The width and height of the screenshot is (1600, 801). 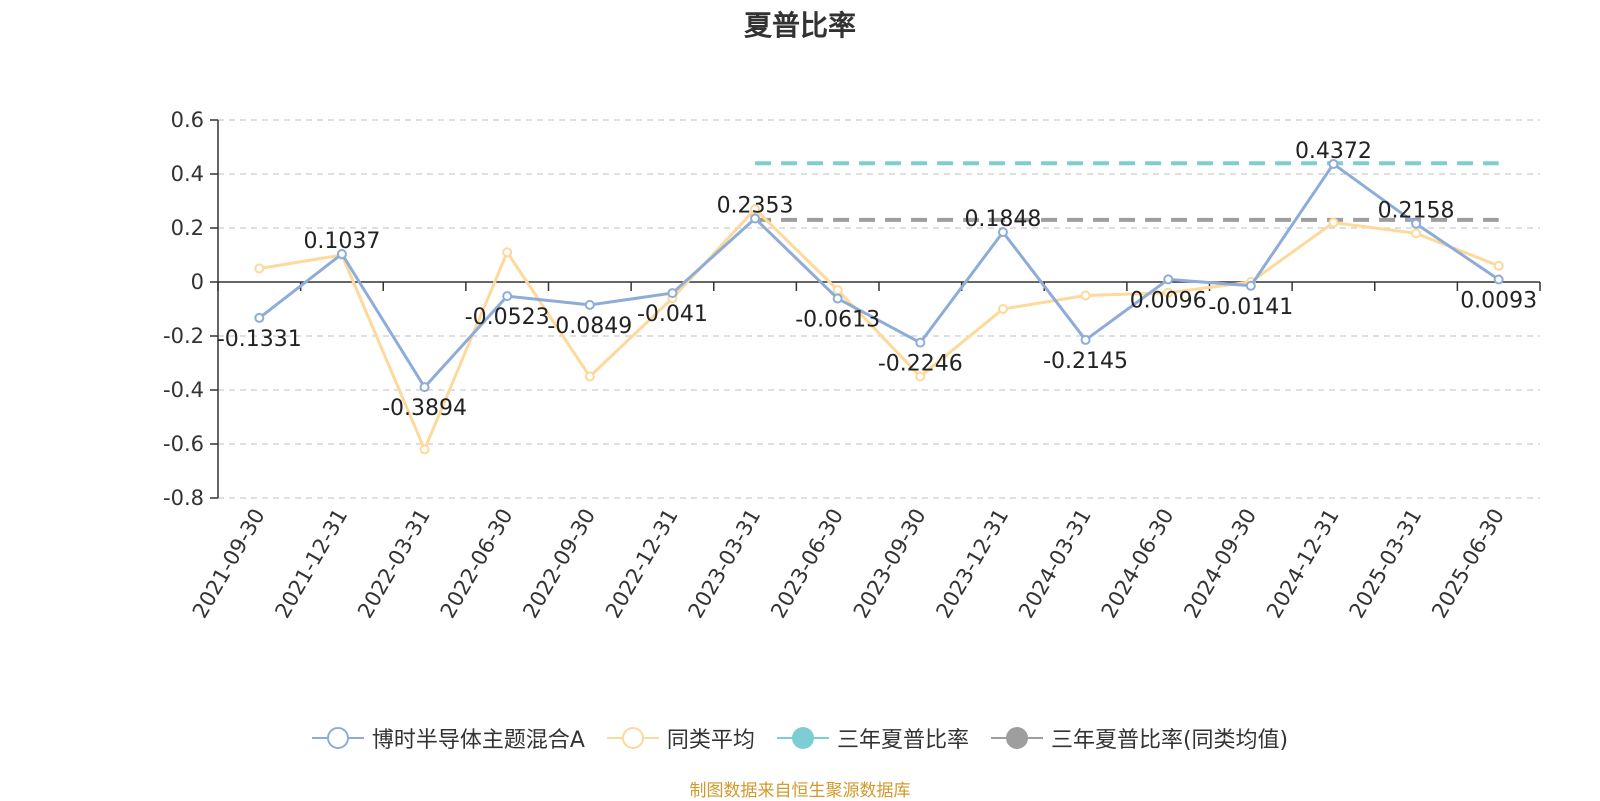 What do you see at coordinates (259, 339) in the screenshot?
I see `data-label-0: -0.1331` at bounding box center [259, 339].